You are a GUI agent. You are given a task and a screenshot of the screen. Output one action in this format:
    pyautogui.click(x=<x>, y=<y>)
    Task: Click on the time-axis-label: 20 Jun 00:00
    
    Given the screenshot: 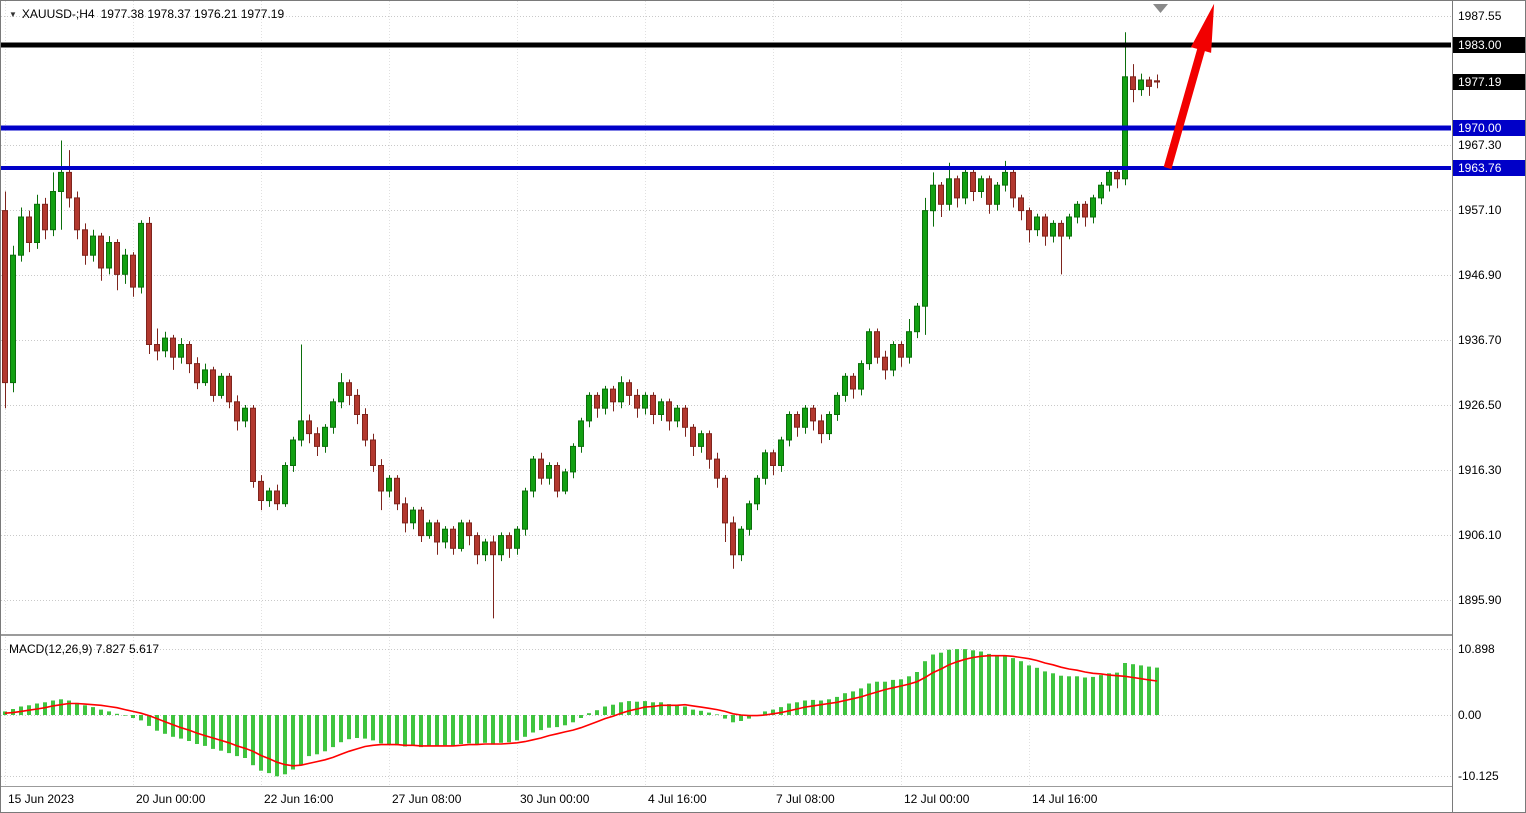 What is the action you would take?
    pyautogui.click(x=171, y=799)
    